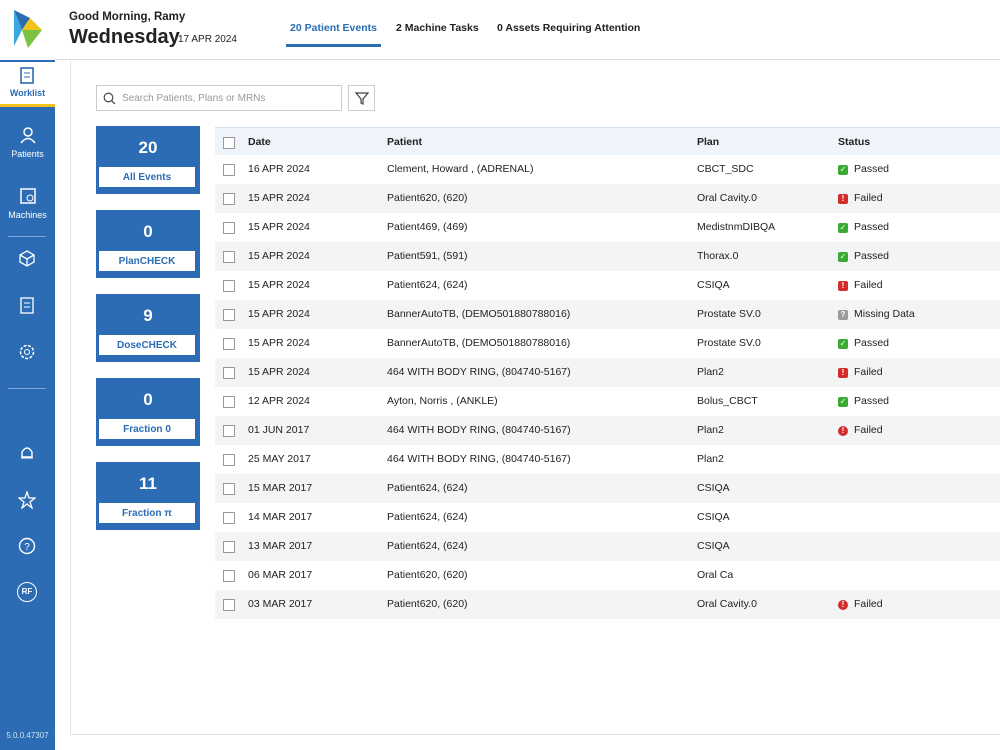  I want to click on table-row: 15 MAR 2017 Patient624, (624) CSIQA, so click(607, 488).